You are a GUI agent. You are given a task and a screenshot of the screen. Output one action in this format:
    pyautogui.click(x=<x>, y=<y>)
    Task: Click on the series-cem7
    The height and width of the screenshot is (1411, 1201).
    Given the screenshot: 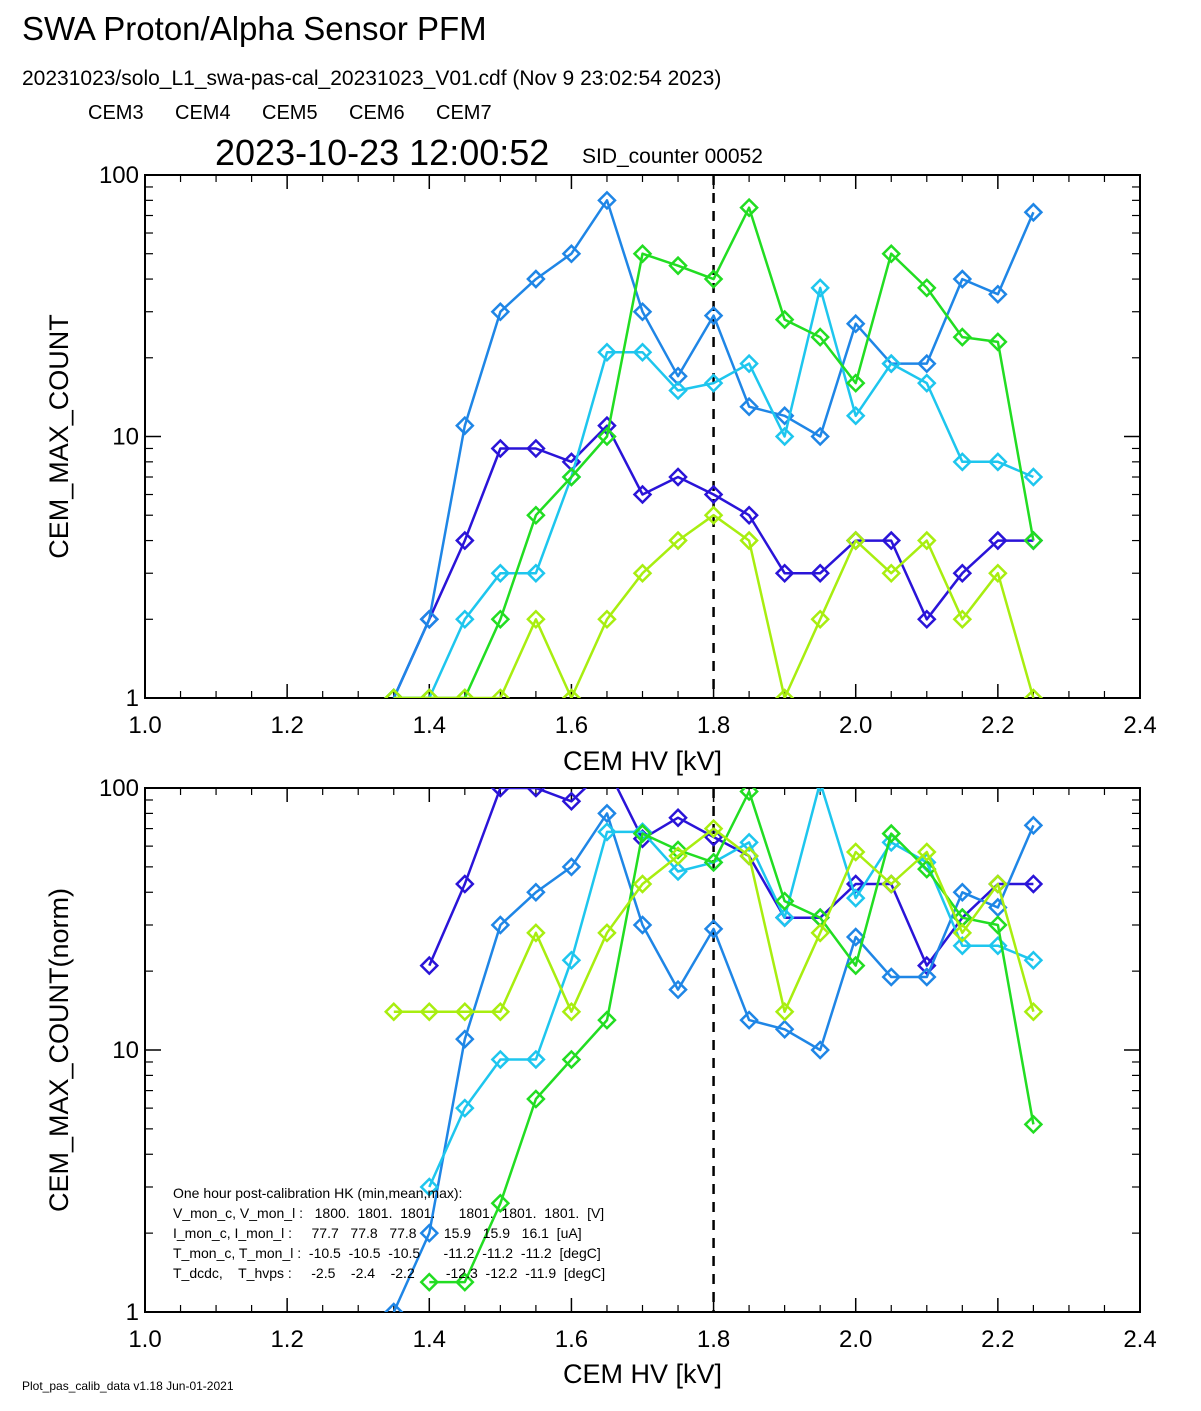 What is the action you would take?
    pyautogui.click(x=713, y=920)
    